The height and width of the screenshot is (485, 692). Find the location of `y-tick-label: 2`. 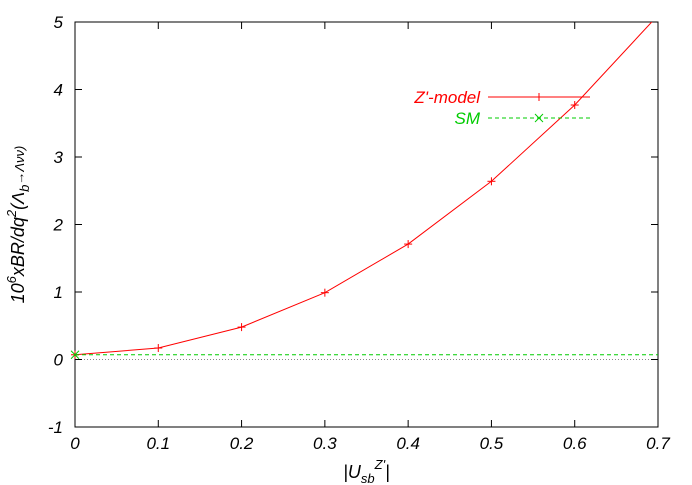

y-tick-label: 2 is located at coordinates (58, 225).